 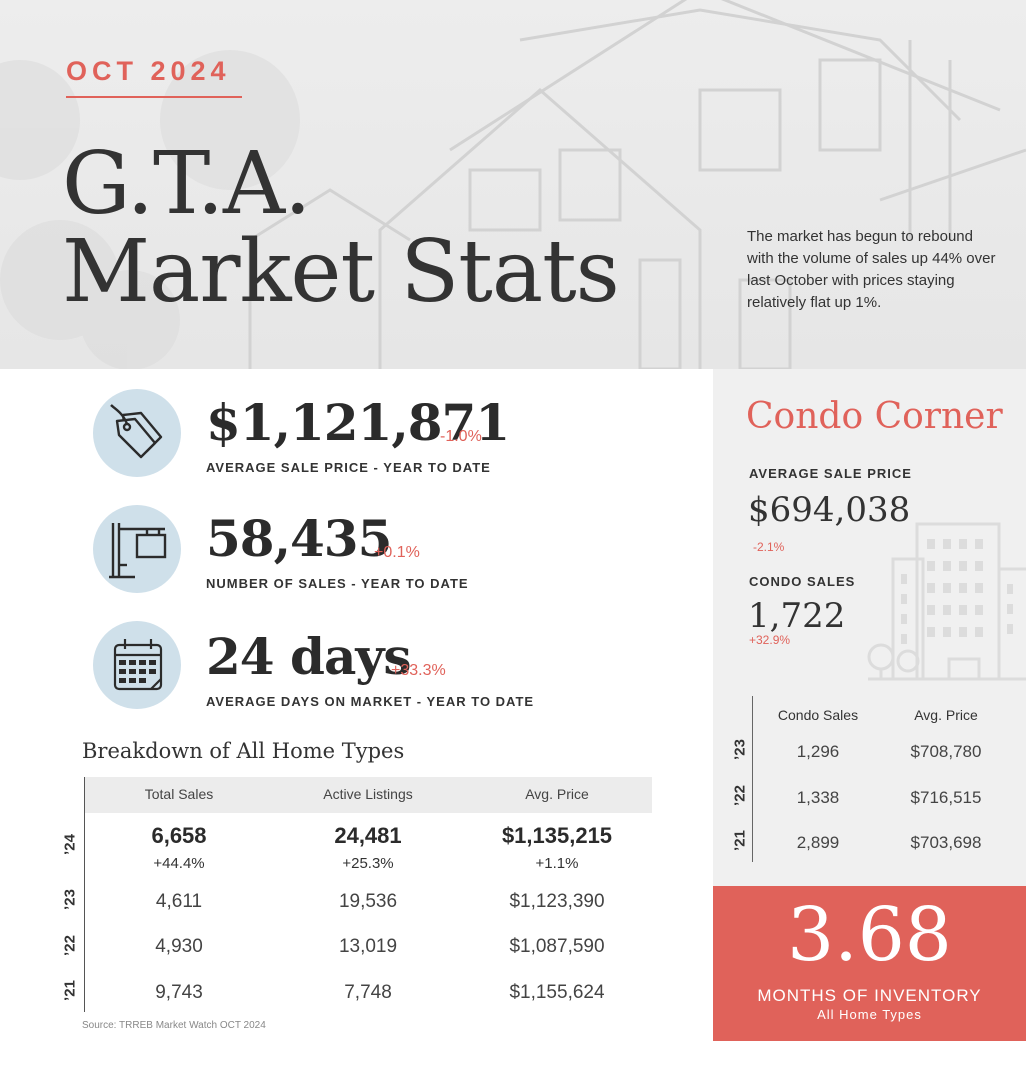 What do you see at coordinates (179, 992) in the screenshot?
I see `table-cell: 9,743` at bounding box center [179, 992].